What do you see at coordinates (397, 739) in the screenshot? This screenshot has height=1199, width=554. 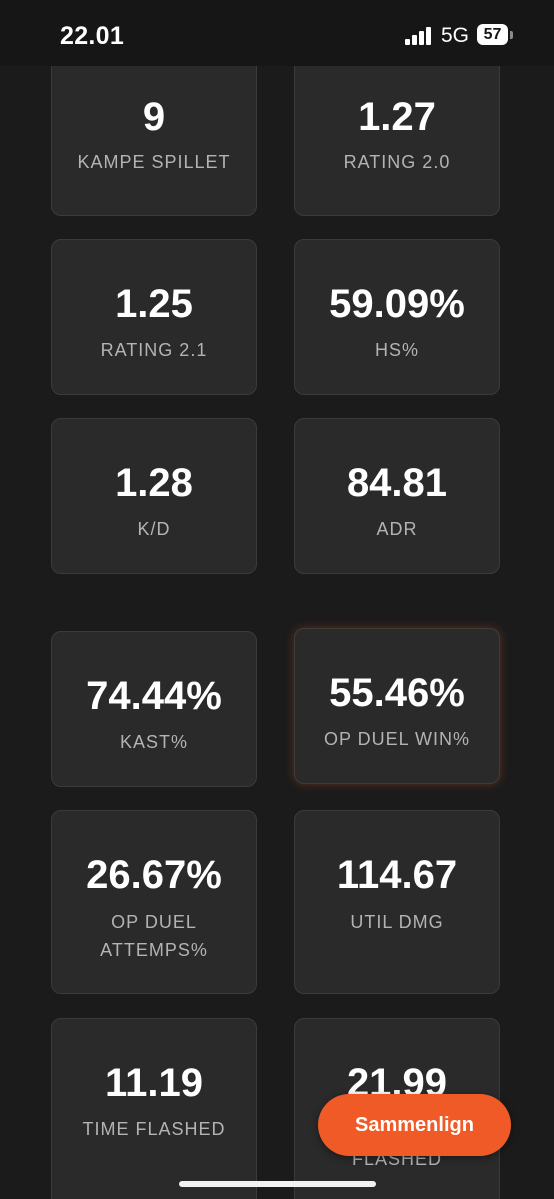 I see `stat-label: OP DUEL WIN%` at bounding box center [397, 739].